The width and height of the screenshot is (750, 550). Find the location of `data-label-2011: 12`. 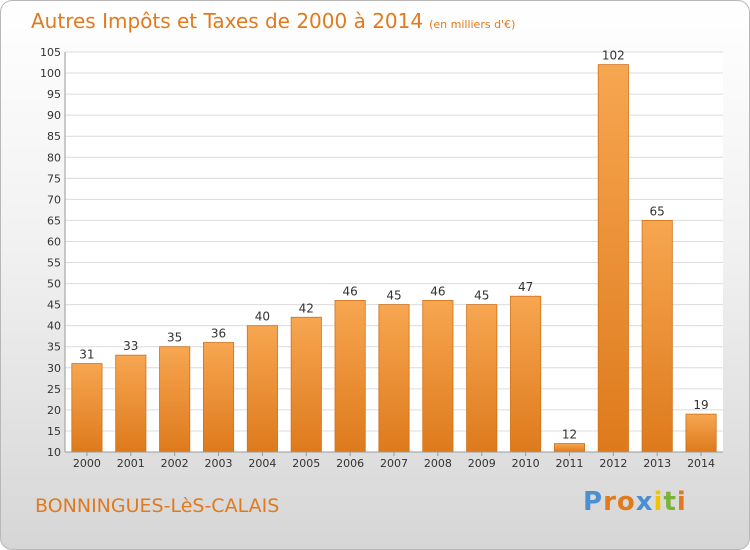

data-label-2011: 12 is located at coordinates (569, 435).